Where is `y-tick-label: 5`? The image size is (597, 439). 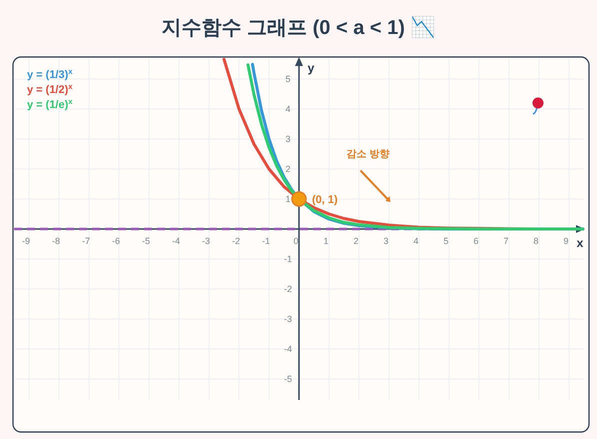 y-tick-label: 5 is located at coordinates (288, 79).